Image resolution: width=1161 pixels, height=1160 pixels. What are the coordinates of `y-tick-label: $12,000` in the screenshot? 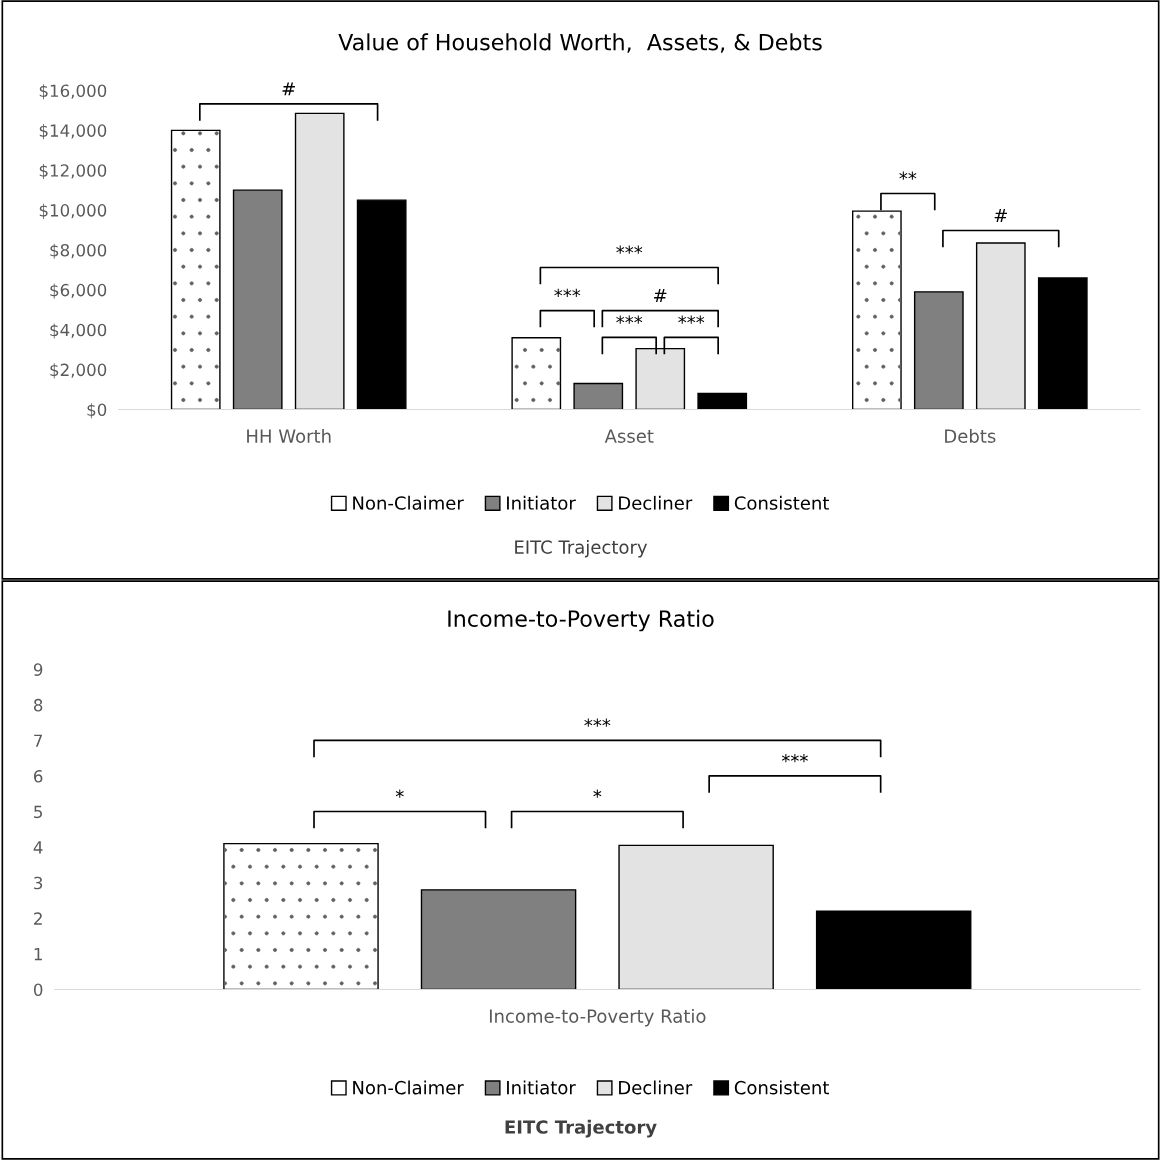 It's located at (73, 171).